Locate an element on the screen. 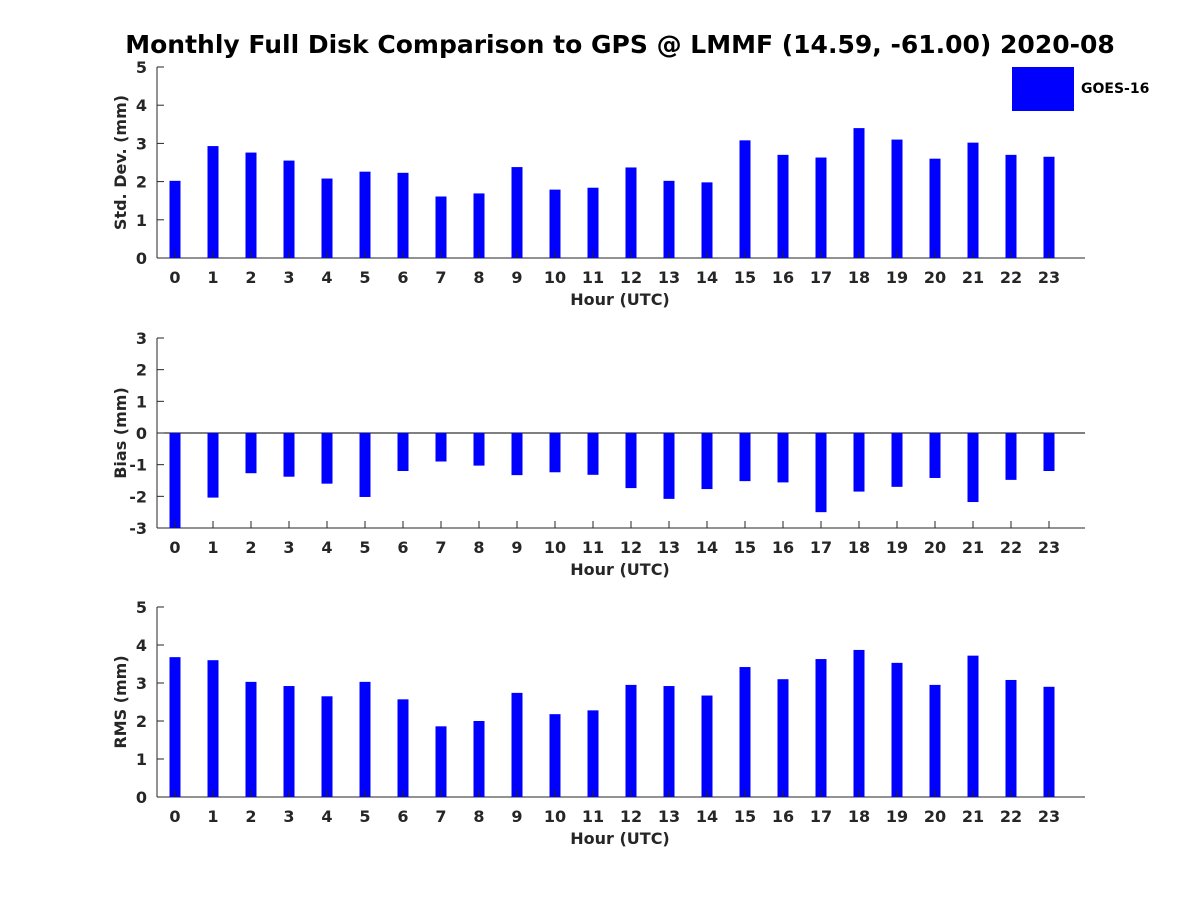  panel3-ytick-label: 5 is located at coordinates (141, 607).